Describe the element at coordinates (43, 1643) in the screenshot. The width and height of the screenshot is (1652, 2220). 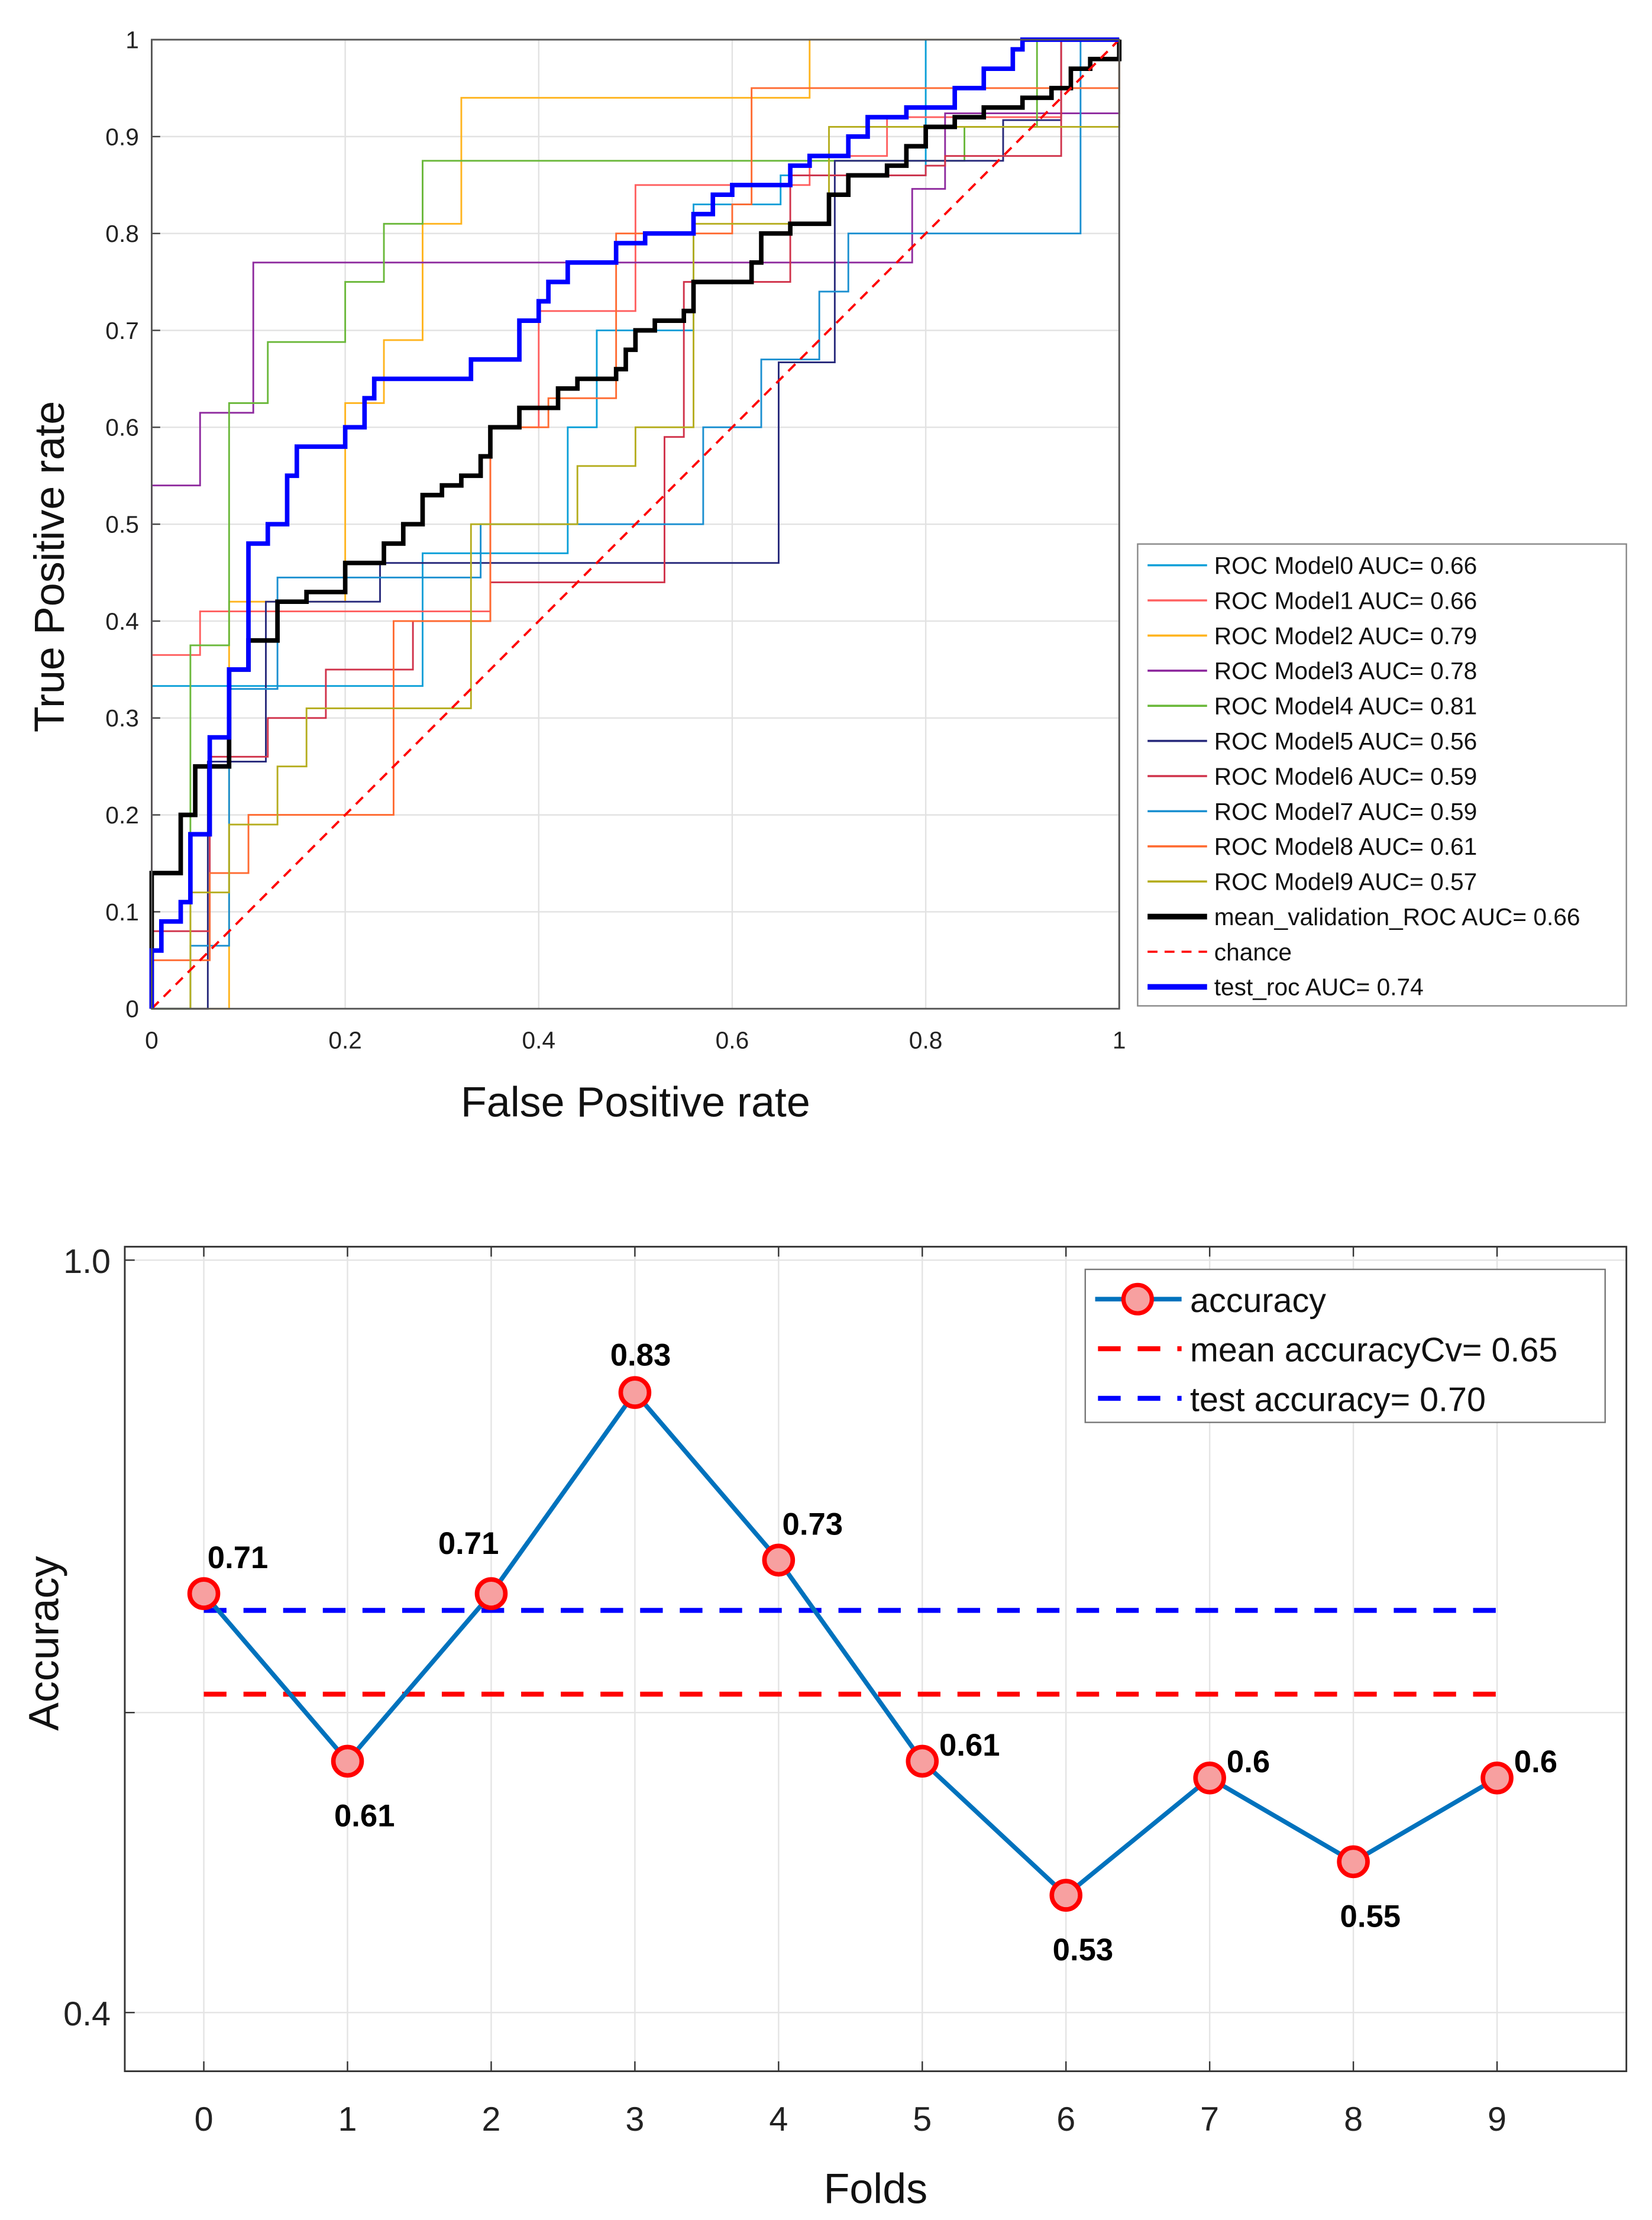
I see `y-axis-label: Accuracy` at that location.